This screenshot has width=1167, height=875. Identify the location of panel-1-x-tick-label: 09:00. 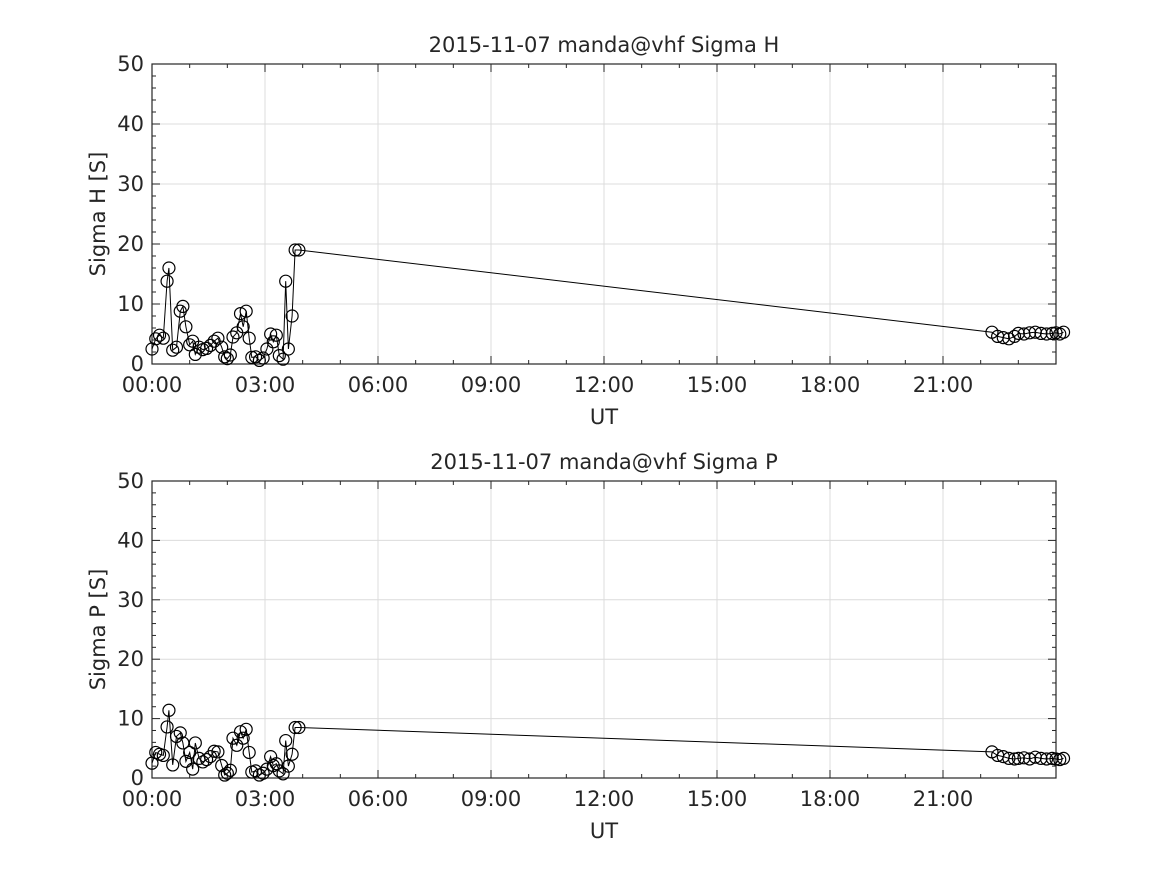
(491, 385).